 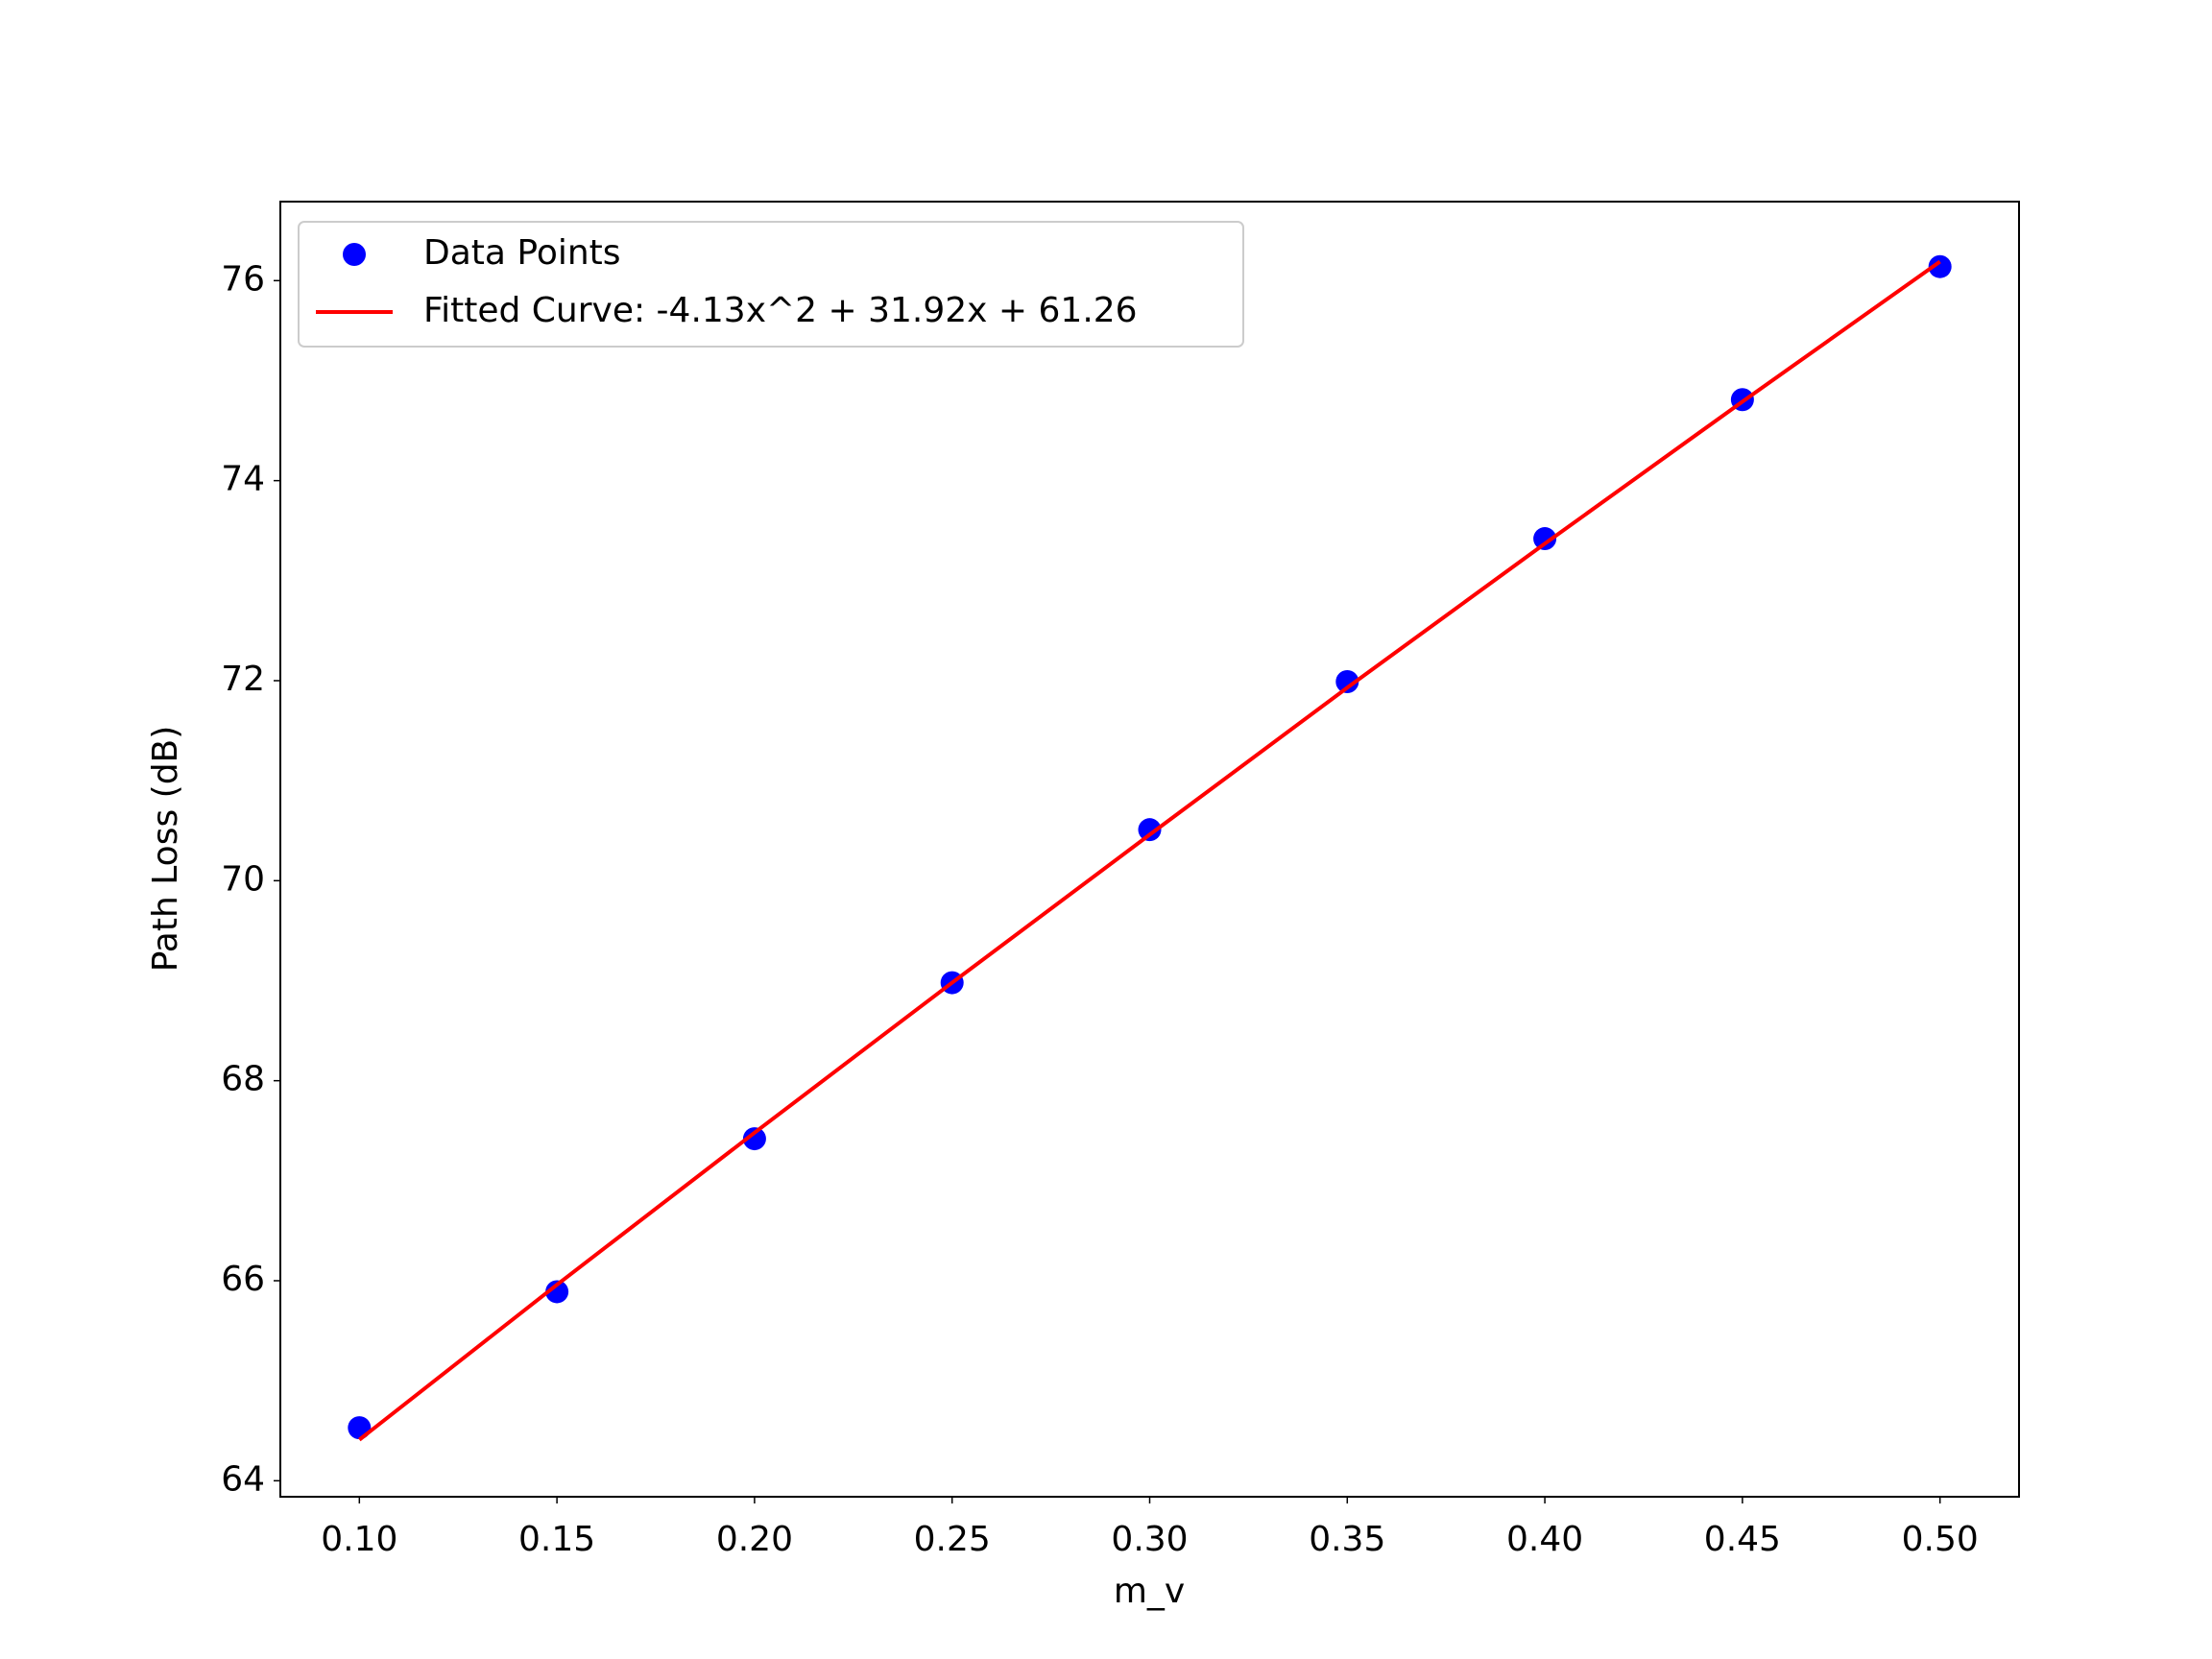 I want to click on x-tick-label: 0.10, so click(x=359, y=1540).